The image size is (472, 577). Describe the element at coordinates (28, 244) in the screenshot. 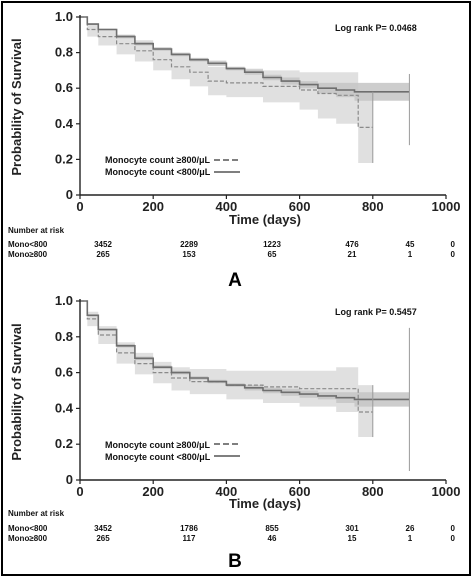

I see `panel-a-risk-label-low: Mono<800` at that location.